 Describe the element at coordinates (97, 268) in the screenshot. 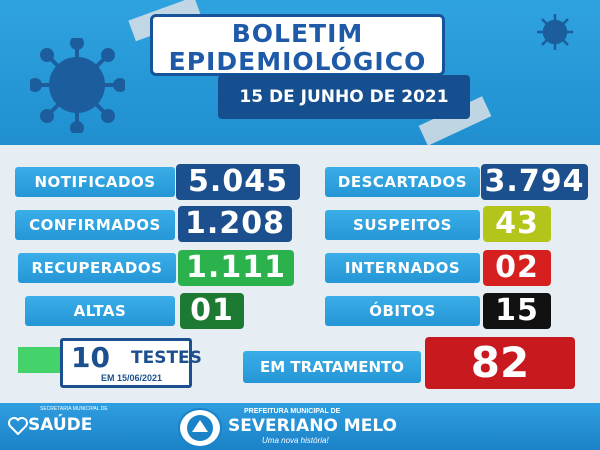

I see `label-recuperados: RECUPERADOS` at that location.